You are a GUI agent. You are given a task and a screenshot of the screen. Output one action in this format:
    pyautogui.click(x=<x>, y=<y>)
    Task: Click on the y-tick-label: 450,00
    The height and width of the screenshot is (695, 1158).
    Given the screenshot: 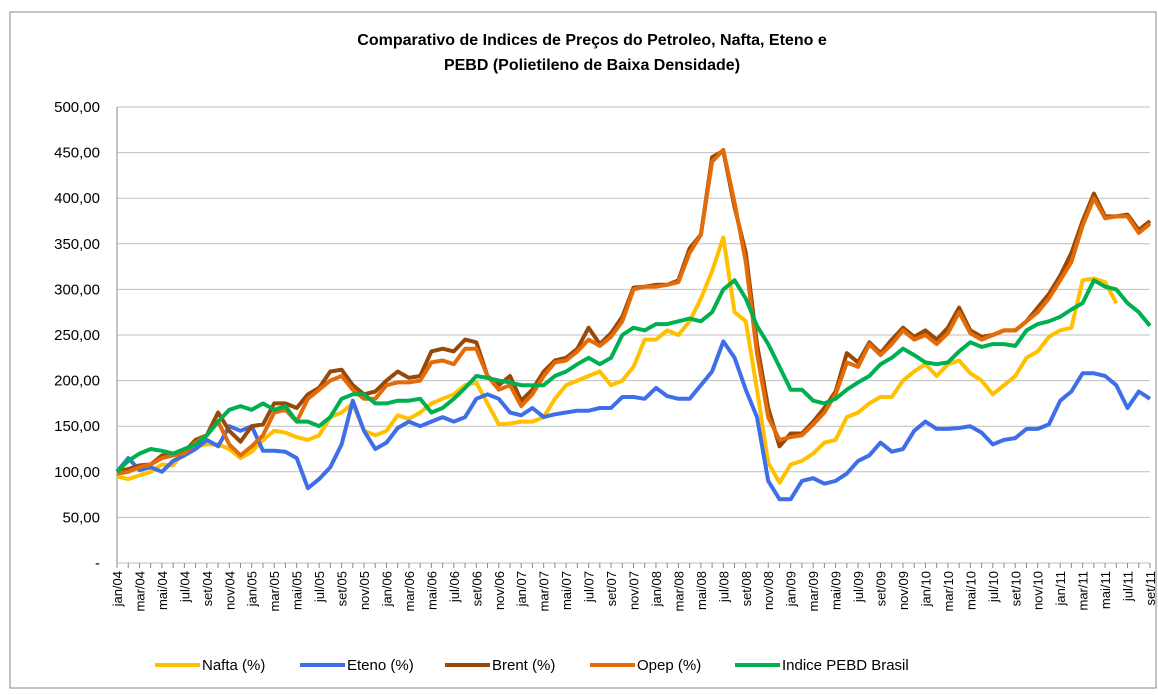 What is the action you would take?
    pyautogui.click(x=77, y=153)
    